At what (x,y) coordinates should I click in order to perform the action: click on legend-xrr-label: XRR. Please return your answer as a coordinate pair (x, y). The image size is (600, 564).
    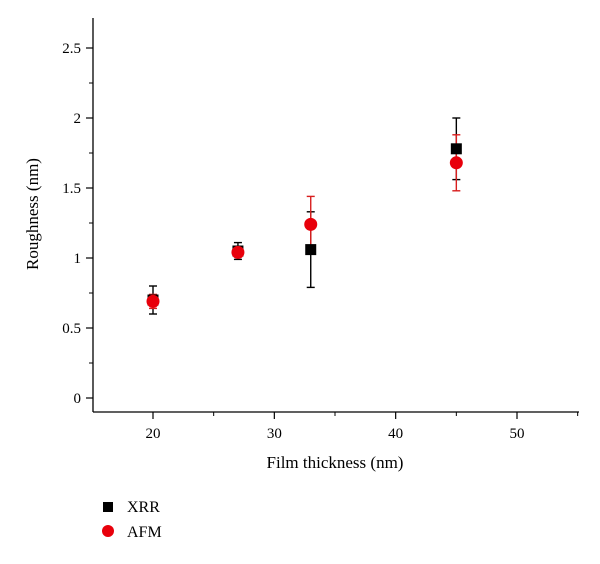
    Looking at the image, I should click on (143, 507).